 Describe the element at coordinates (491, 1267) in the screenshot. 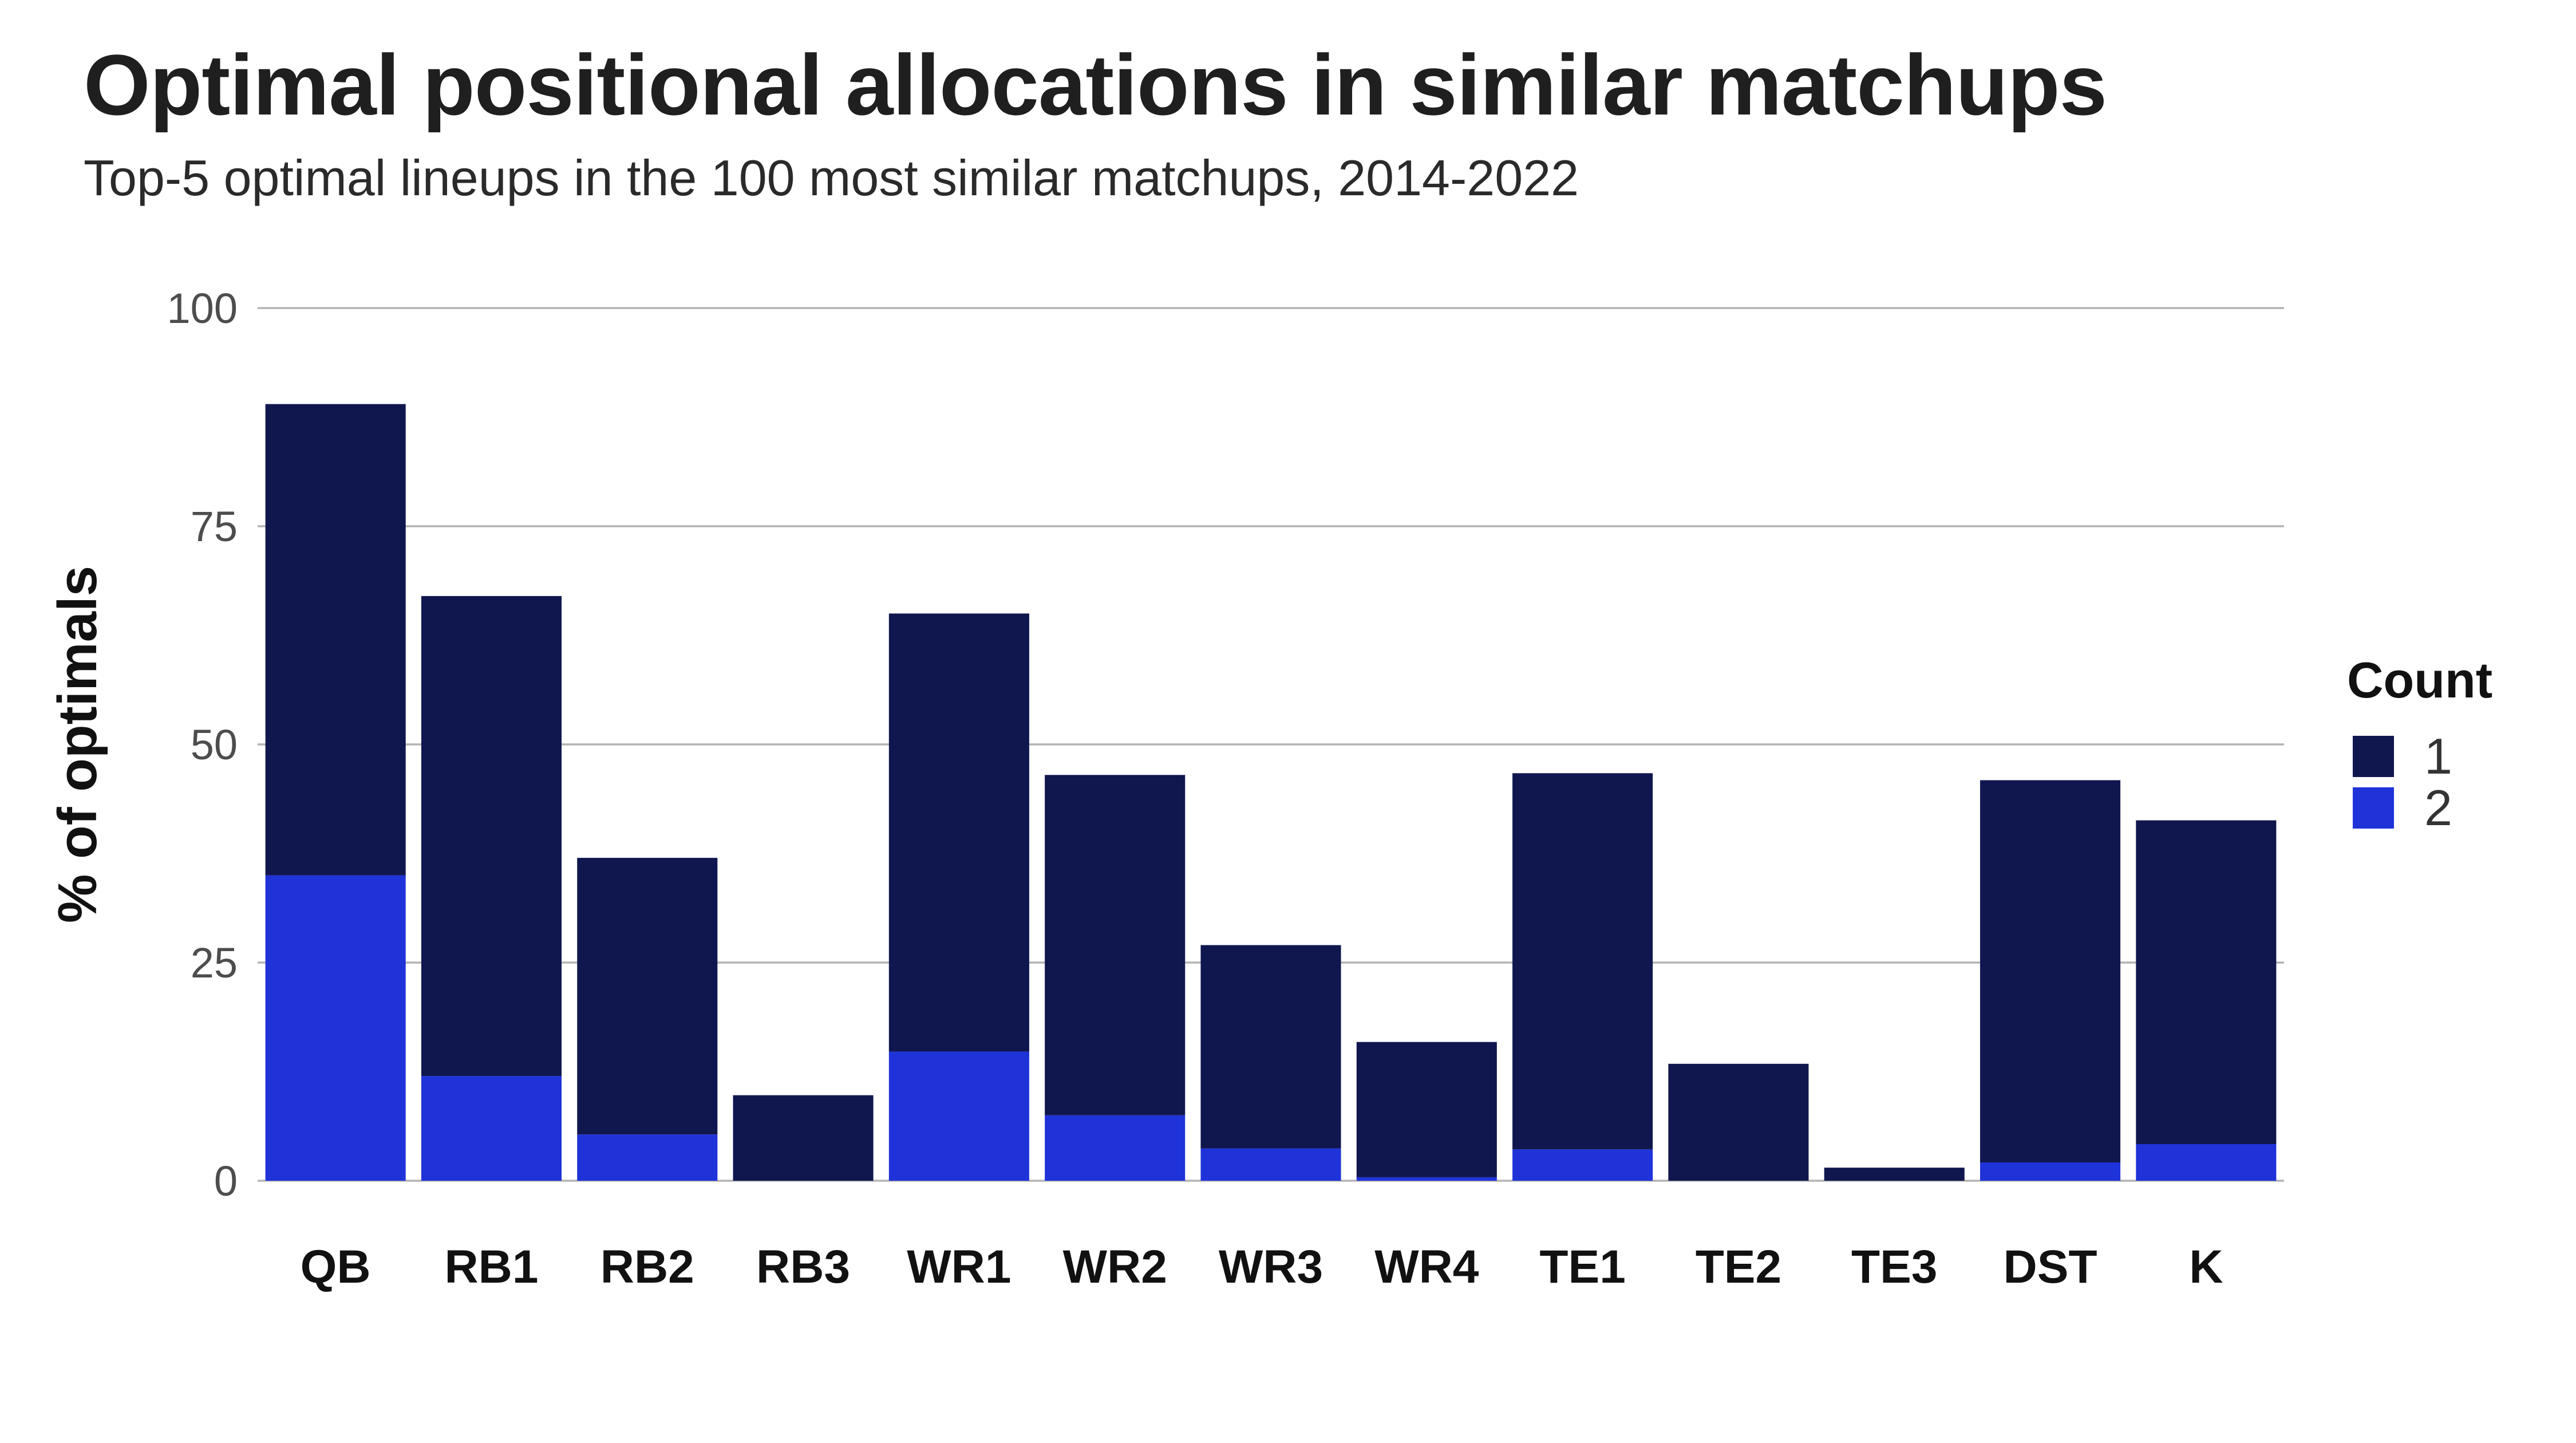

I see `x-tick-label-rb1: RB1` at that location.